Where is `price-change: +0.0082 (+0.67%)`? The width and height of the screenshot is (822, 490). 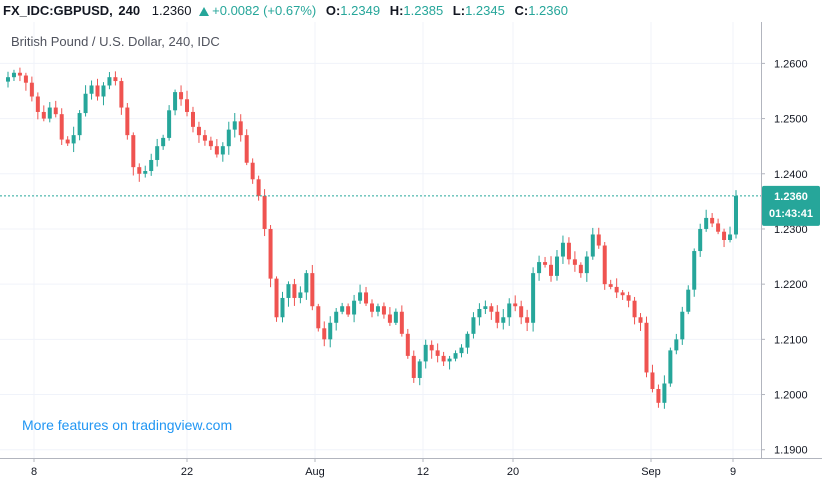 price-change: +0.0082 (+0.67%) is located at coordinates (264, 10).